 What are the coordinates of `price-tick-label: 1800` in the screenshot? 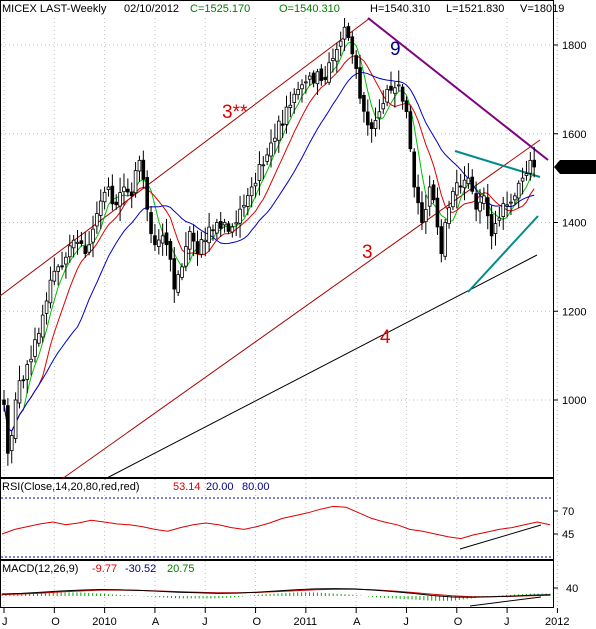 It's located at (574, 46).